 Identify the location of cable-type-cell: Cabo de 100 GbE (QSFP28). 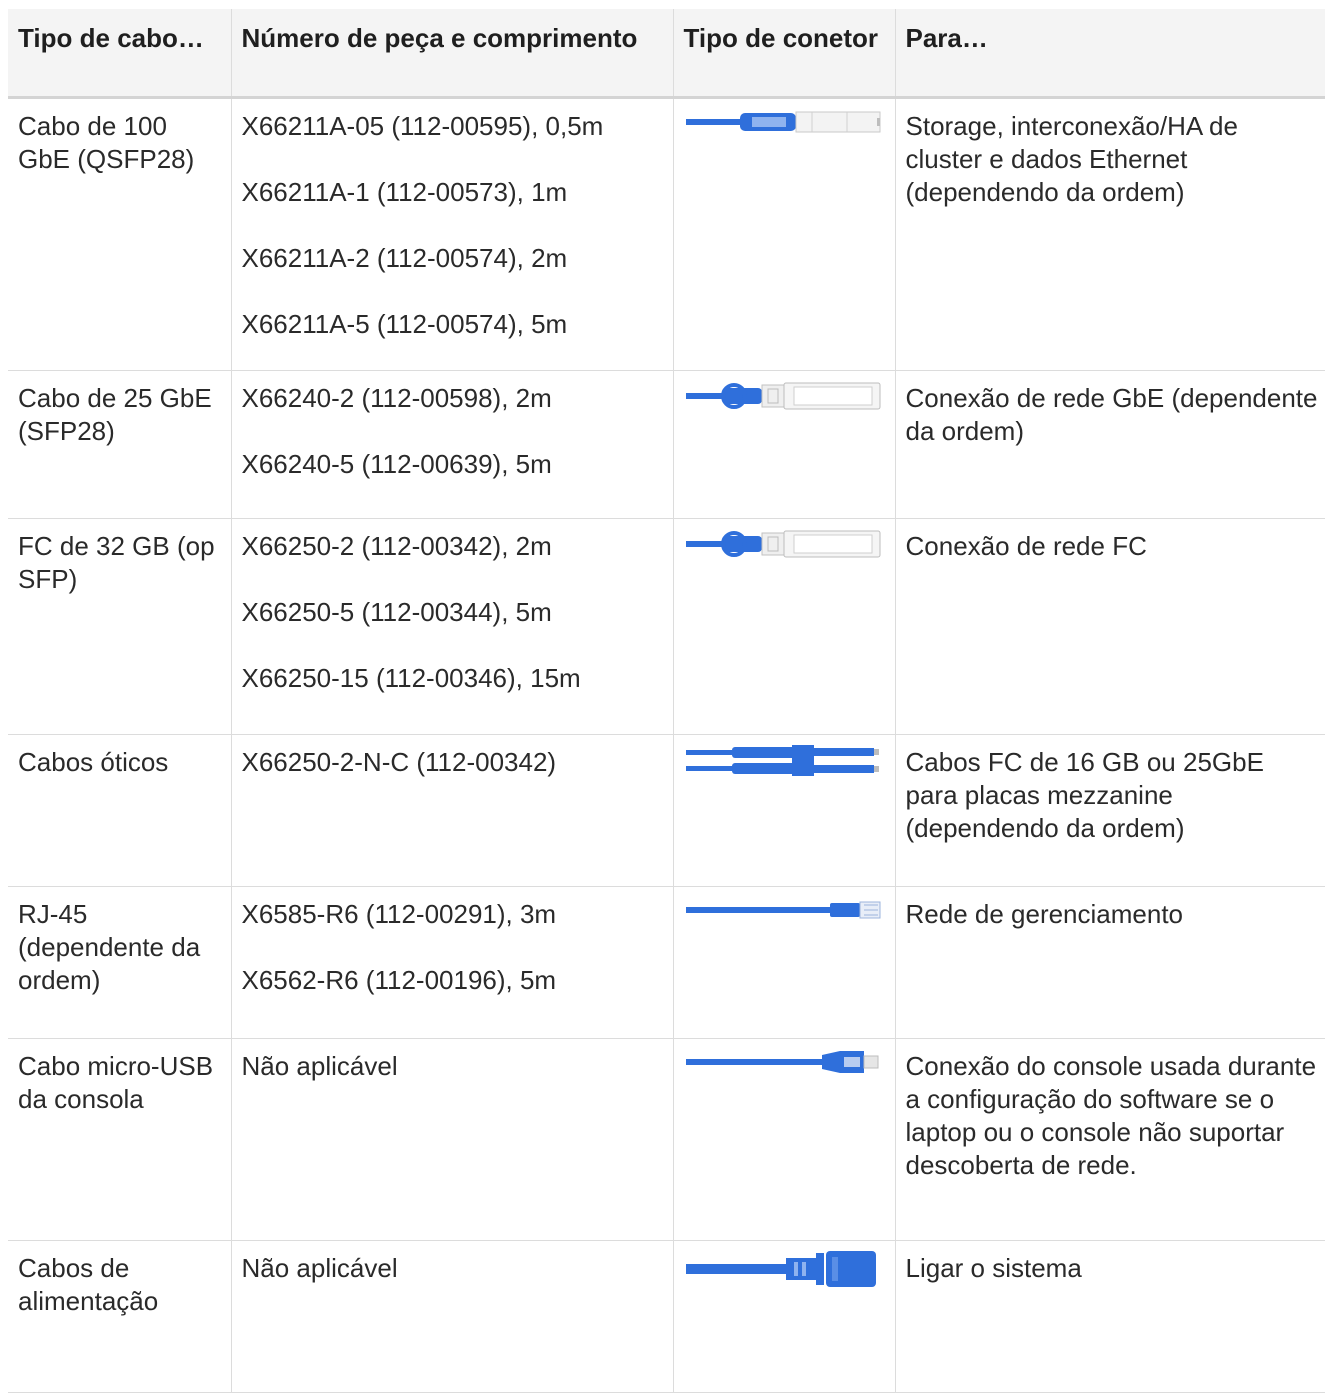
(119, 234).